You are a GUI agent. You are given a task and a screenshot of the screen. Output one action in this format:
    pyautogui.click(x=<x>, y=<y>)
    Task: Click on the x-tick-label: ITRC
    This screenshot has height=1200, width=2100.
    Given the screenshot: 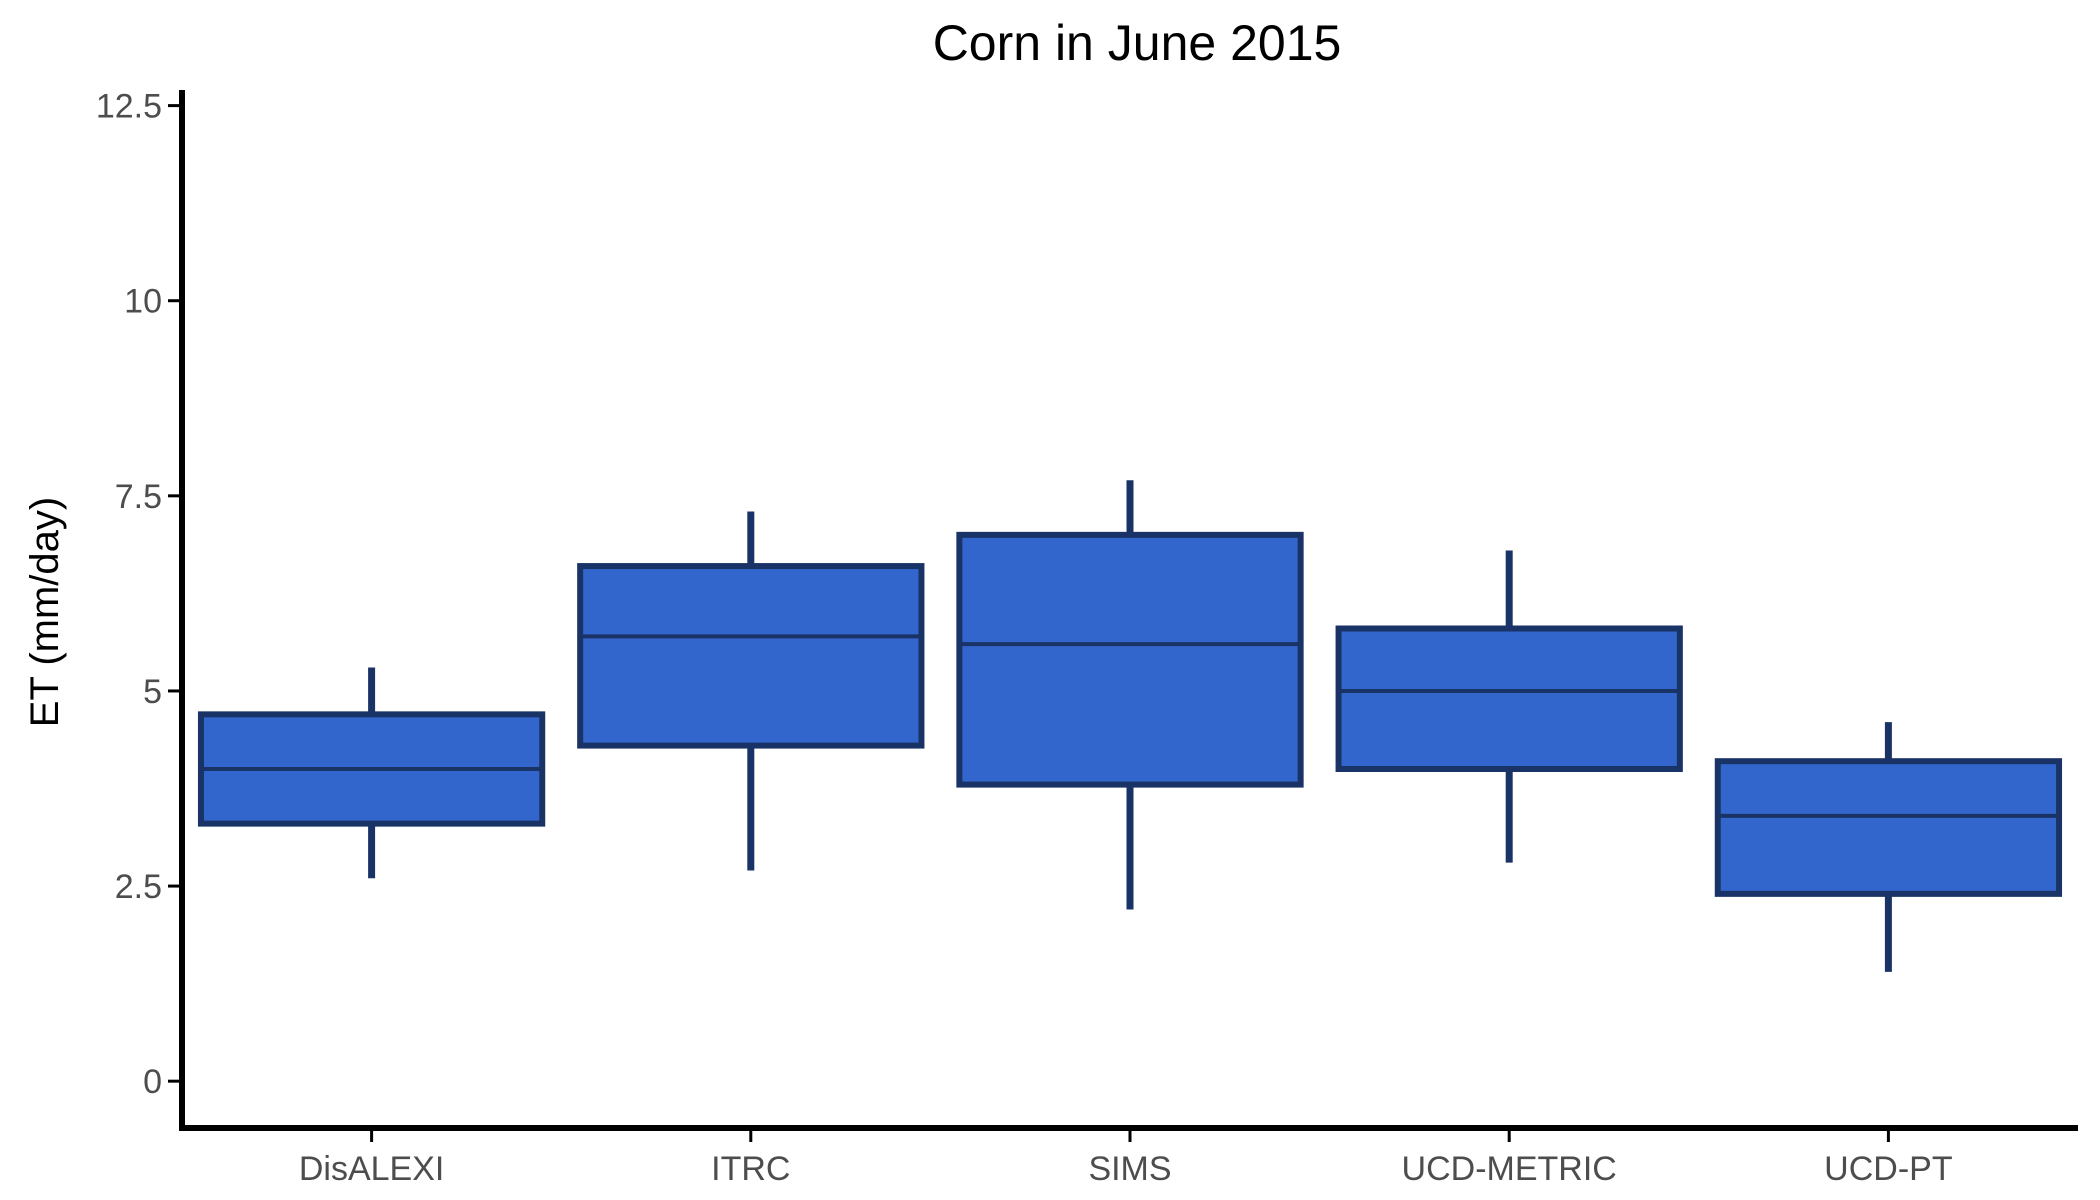 What is the action you would take?
    pyautogui.click(x=750, y=1169)
    